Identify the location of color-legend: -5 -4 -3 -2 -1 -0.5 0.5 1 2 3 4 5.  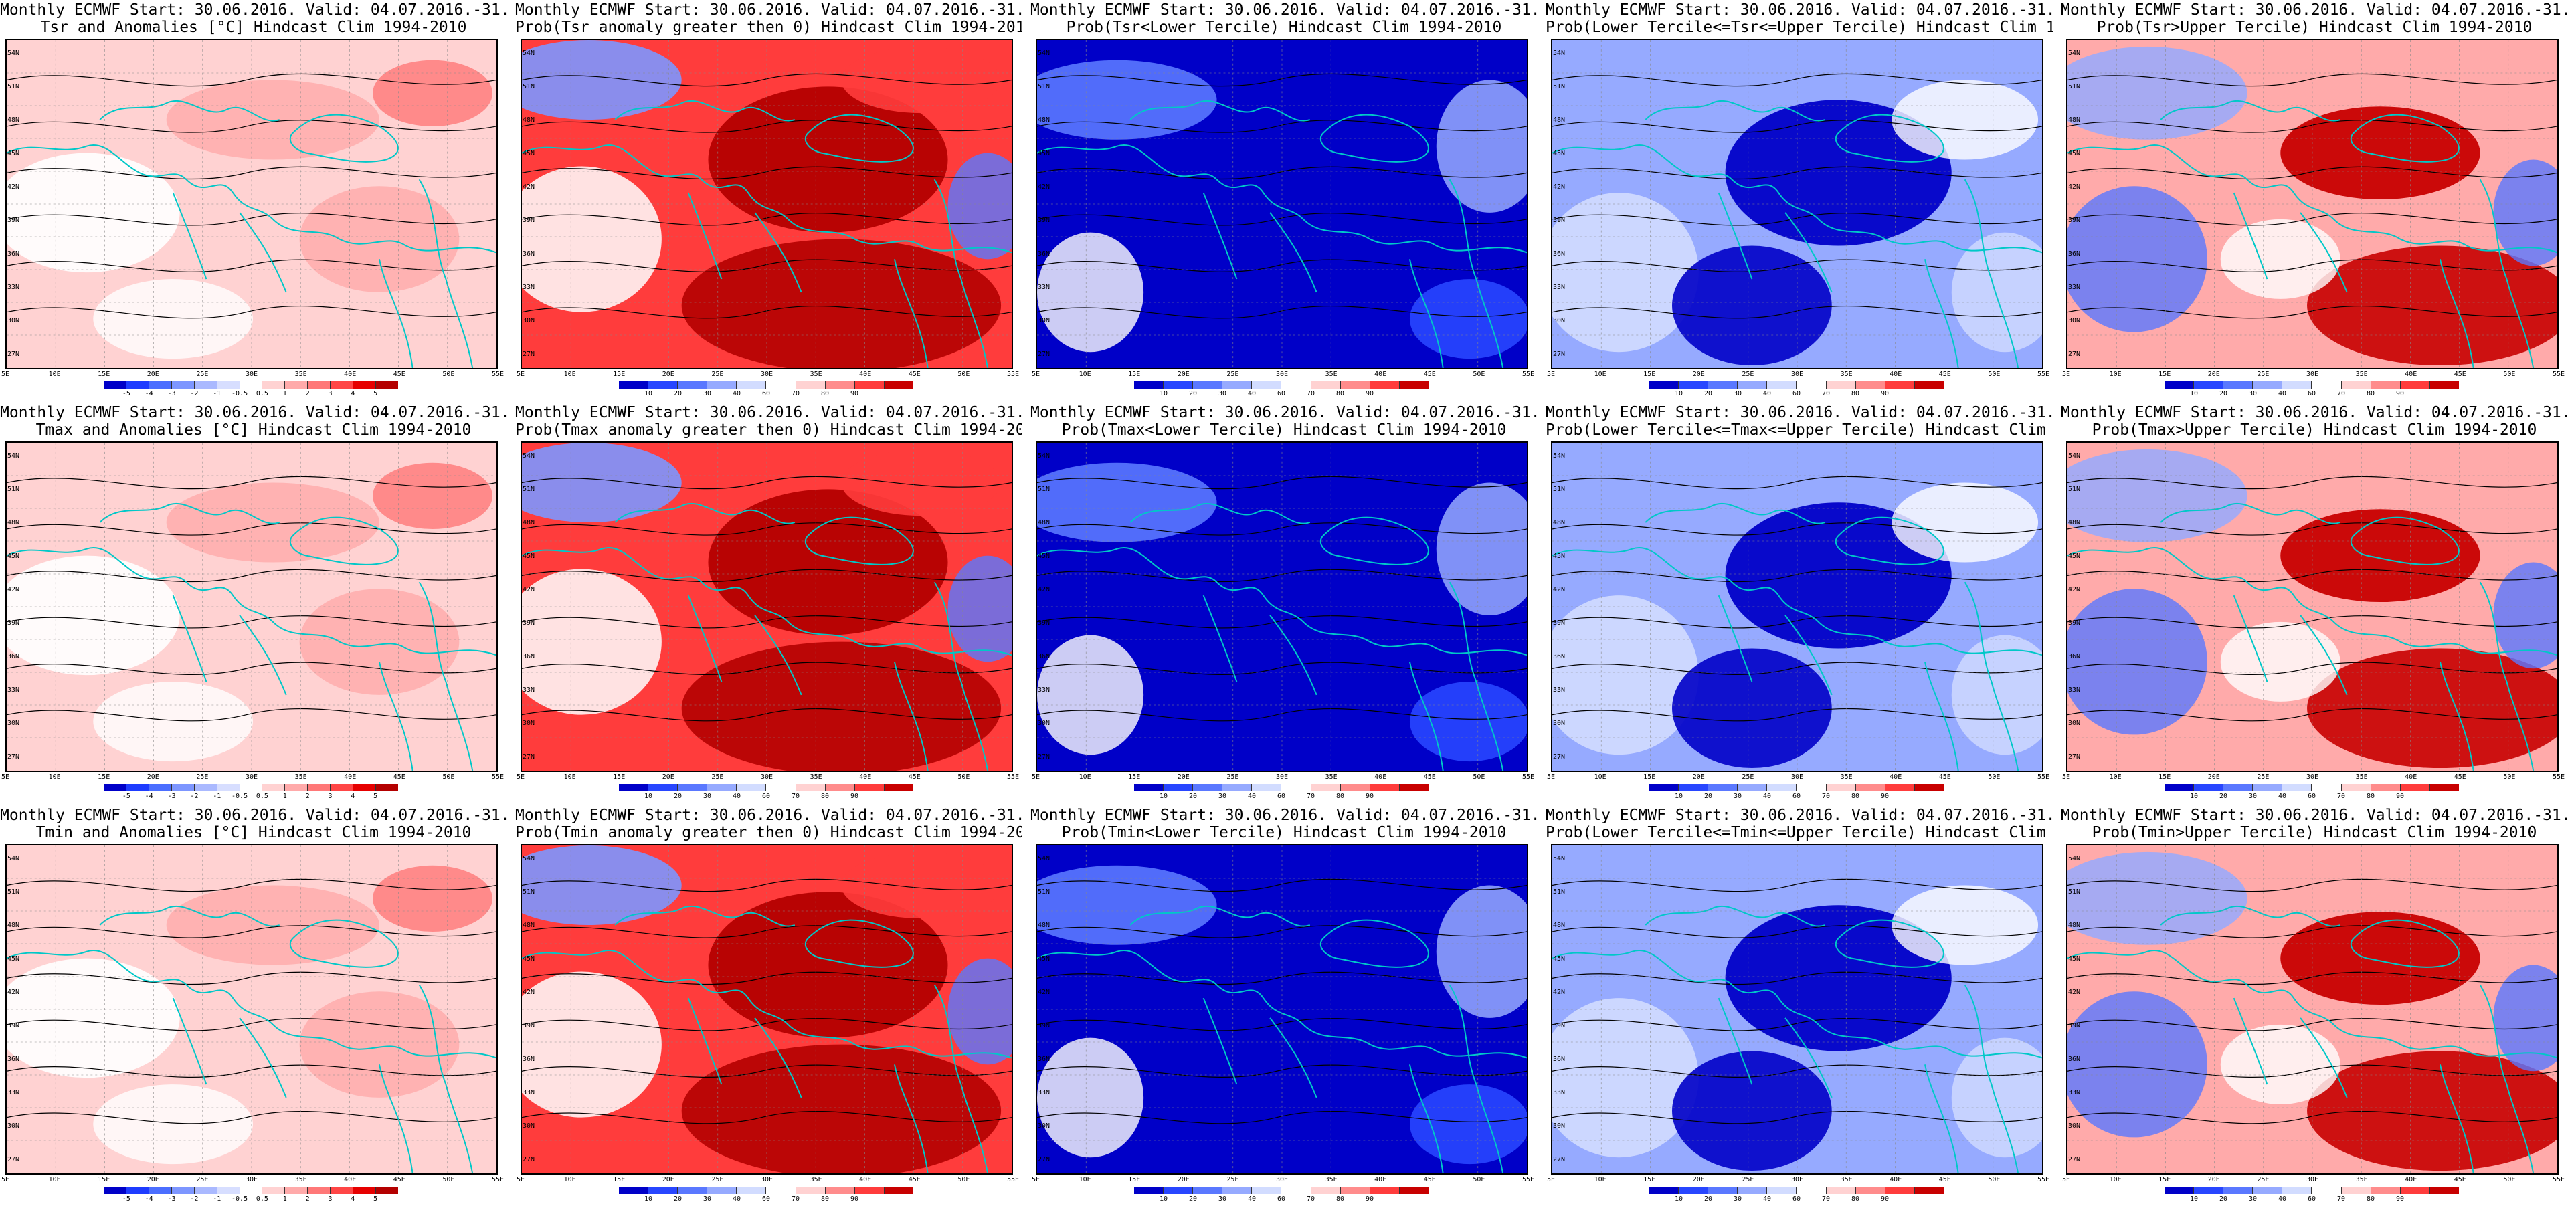
(251, 793).